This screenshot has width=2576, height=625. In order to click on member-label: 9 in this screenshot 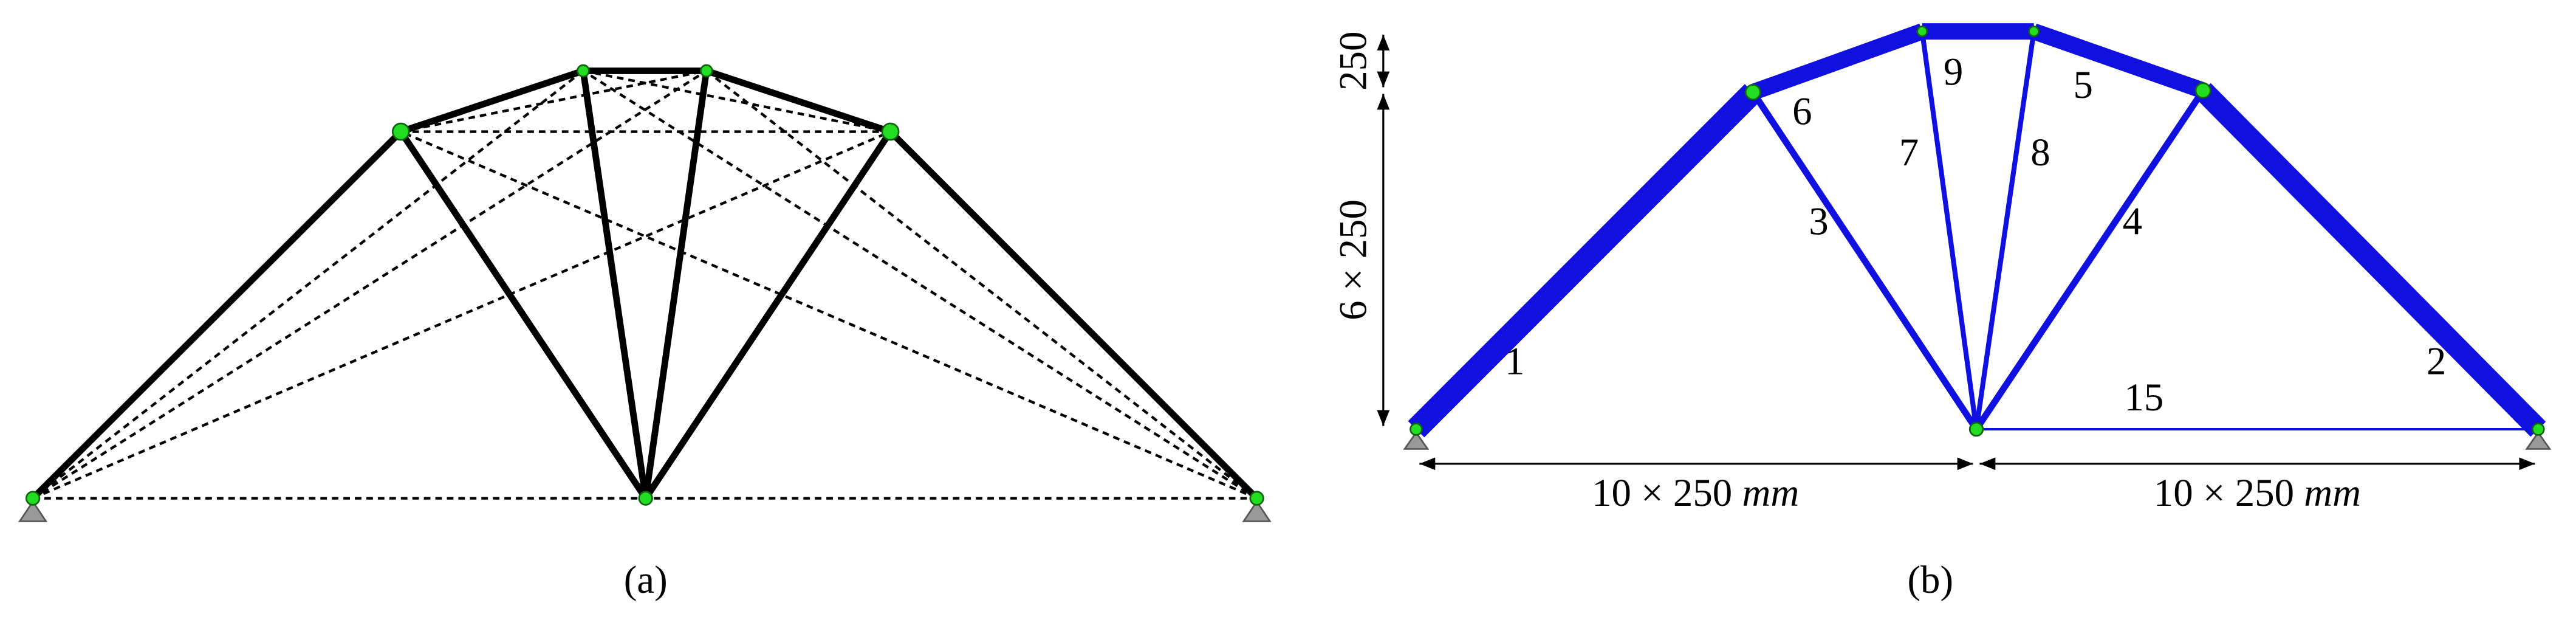, I will do `click(1953, 72)`.